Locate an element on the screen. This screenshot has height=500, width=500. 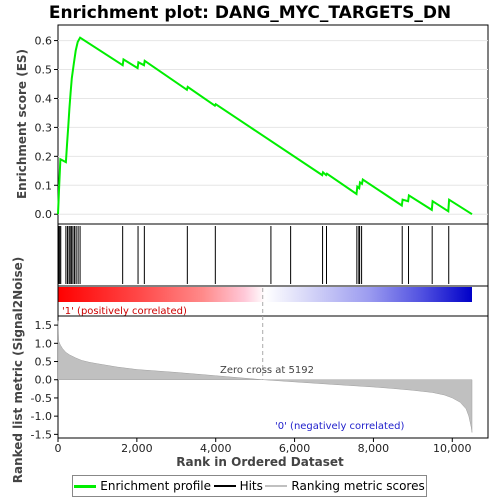
legend-label: Hits is located at coordinates (251, 486).